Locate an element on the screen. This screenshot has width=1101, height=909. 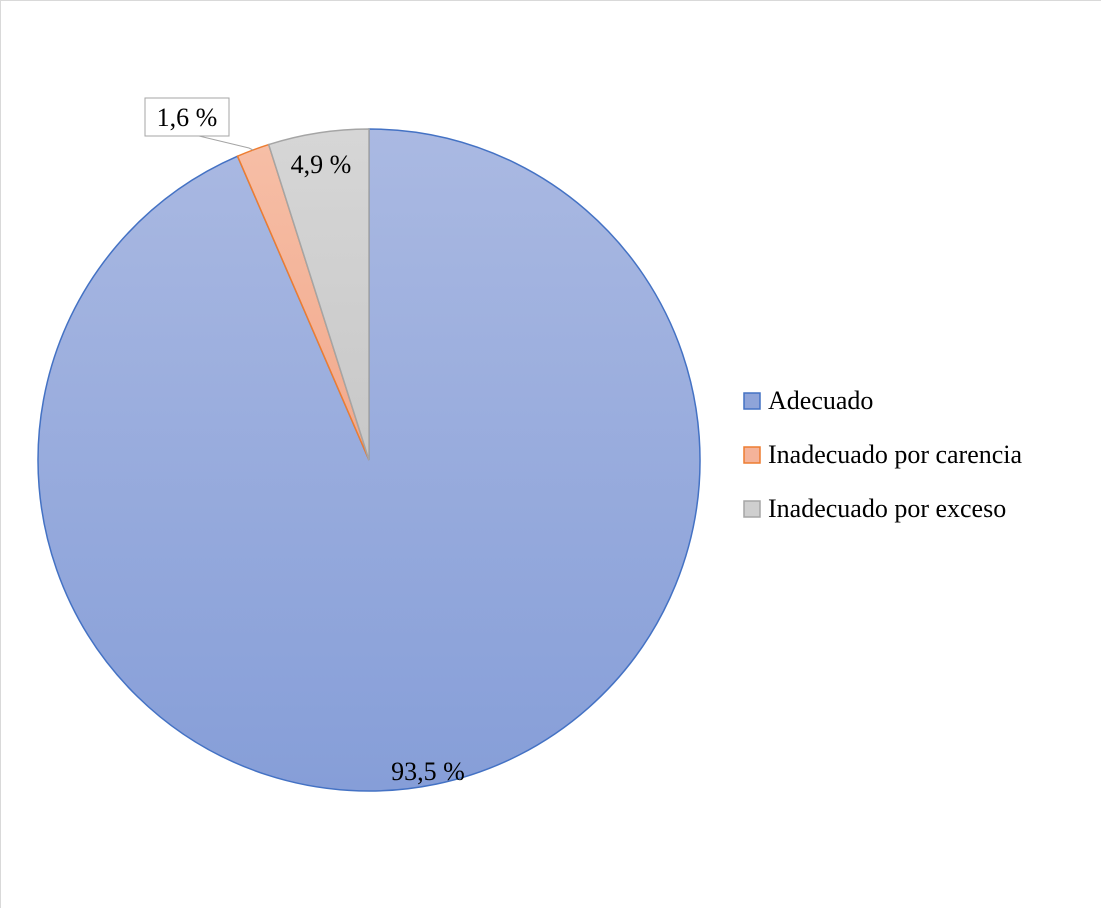
legend-label-adecuado: Adecuado is located at coordinates (820, 400).